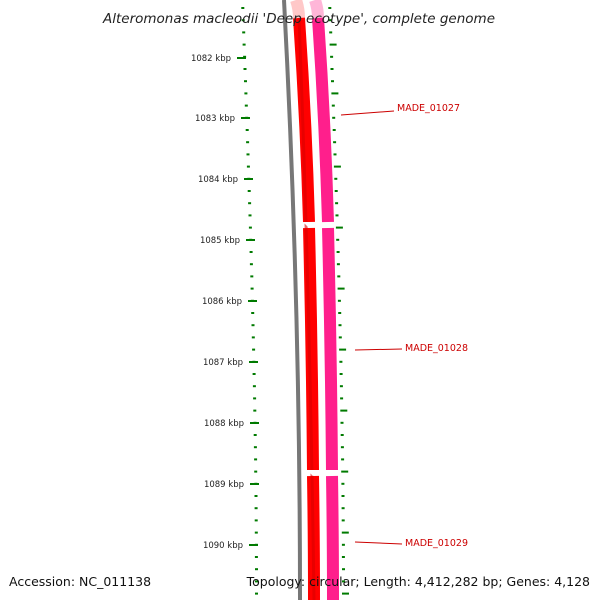 The height and width of the screenshot is (600, 600). I want to click on genome-backbone, so click(292, 300).